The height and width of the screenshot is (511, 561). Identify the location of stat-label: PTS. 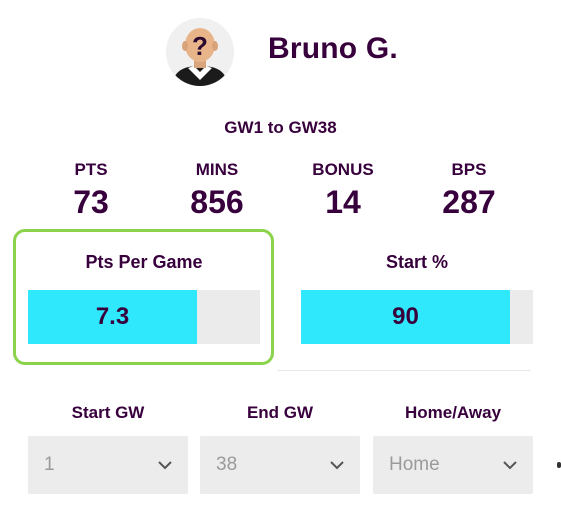
(91, 169).